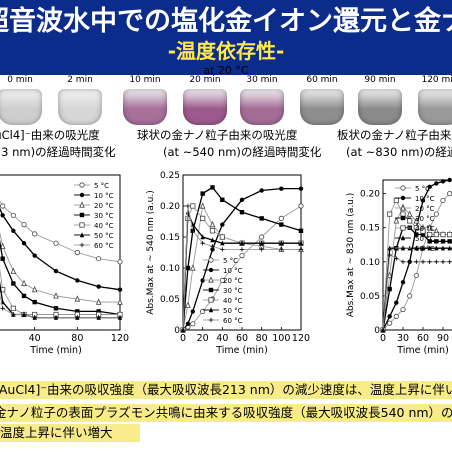 The width and height of the screenshot is (452, 452). I want to click on vial-time-label: 30 min, so click(262, 80).